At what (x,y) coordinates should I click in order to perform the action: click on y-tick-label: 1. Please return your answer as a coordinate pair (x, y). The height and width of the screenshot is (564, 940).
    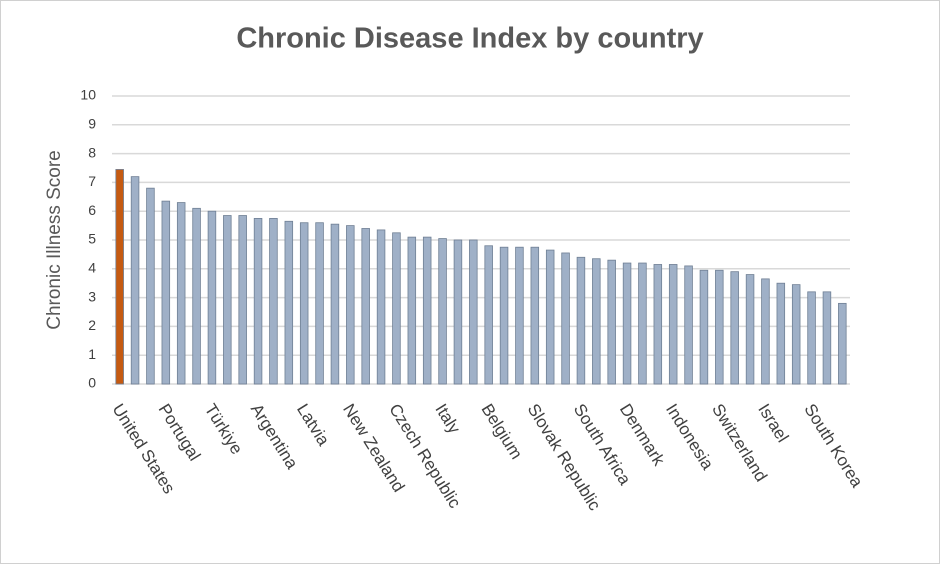
    Looking at the image, I should click on (92, 354).